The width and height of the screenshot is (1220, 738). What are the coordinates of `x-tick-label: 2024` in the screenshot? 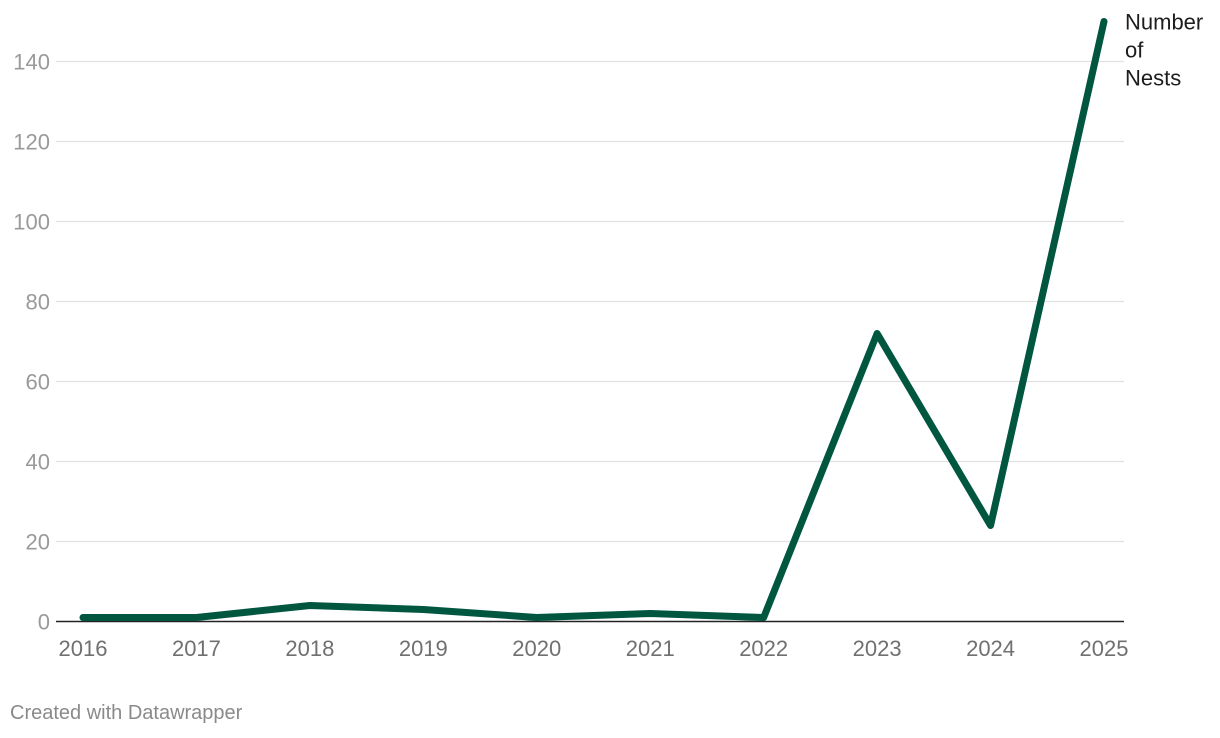 It's located at (990, 648).